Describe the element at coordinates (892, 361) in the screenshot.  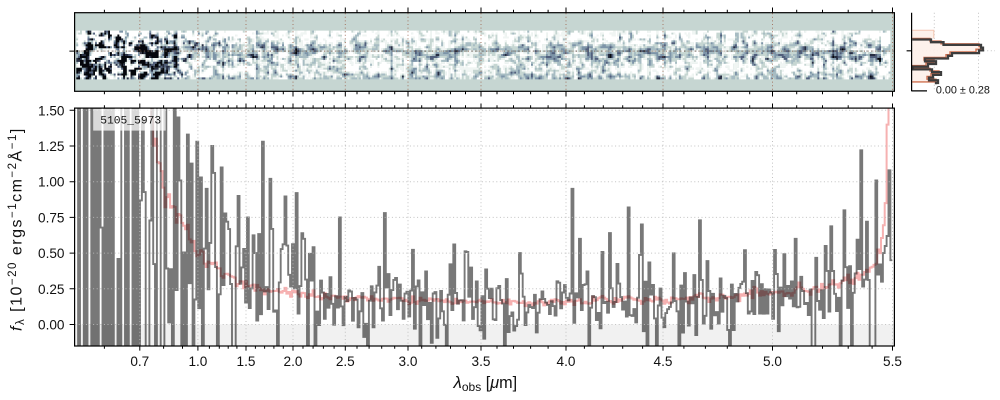
I see `svg-text: 5.5` at that location.